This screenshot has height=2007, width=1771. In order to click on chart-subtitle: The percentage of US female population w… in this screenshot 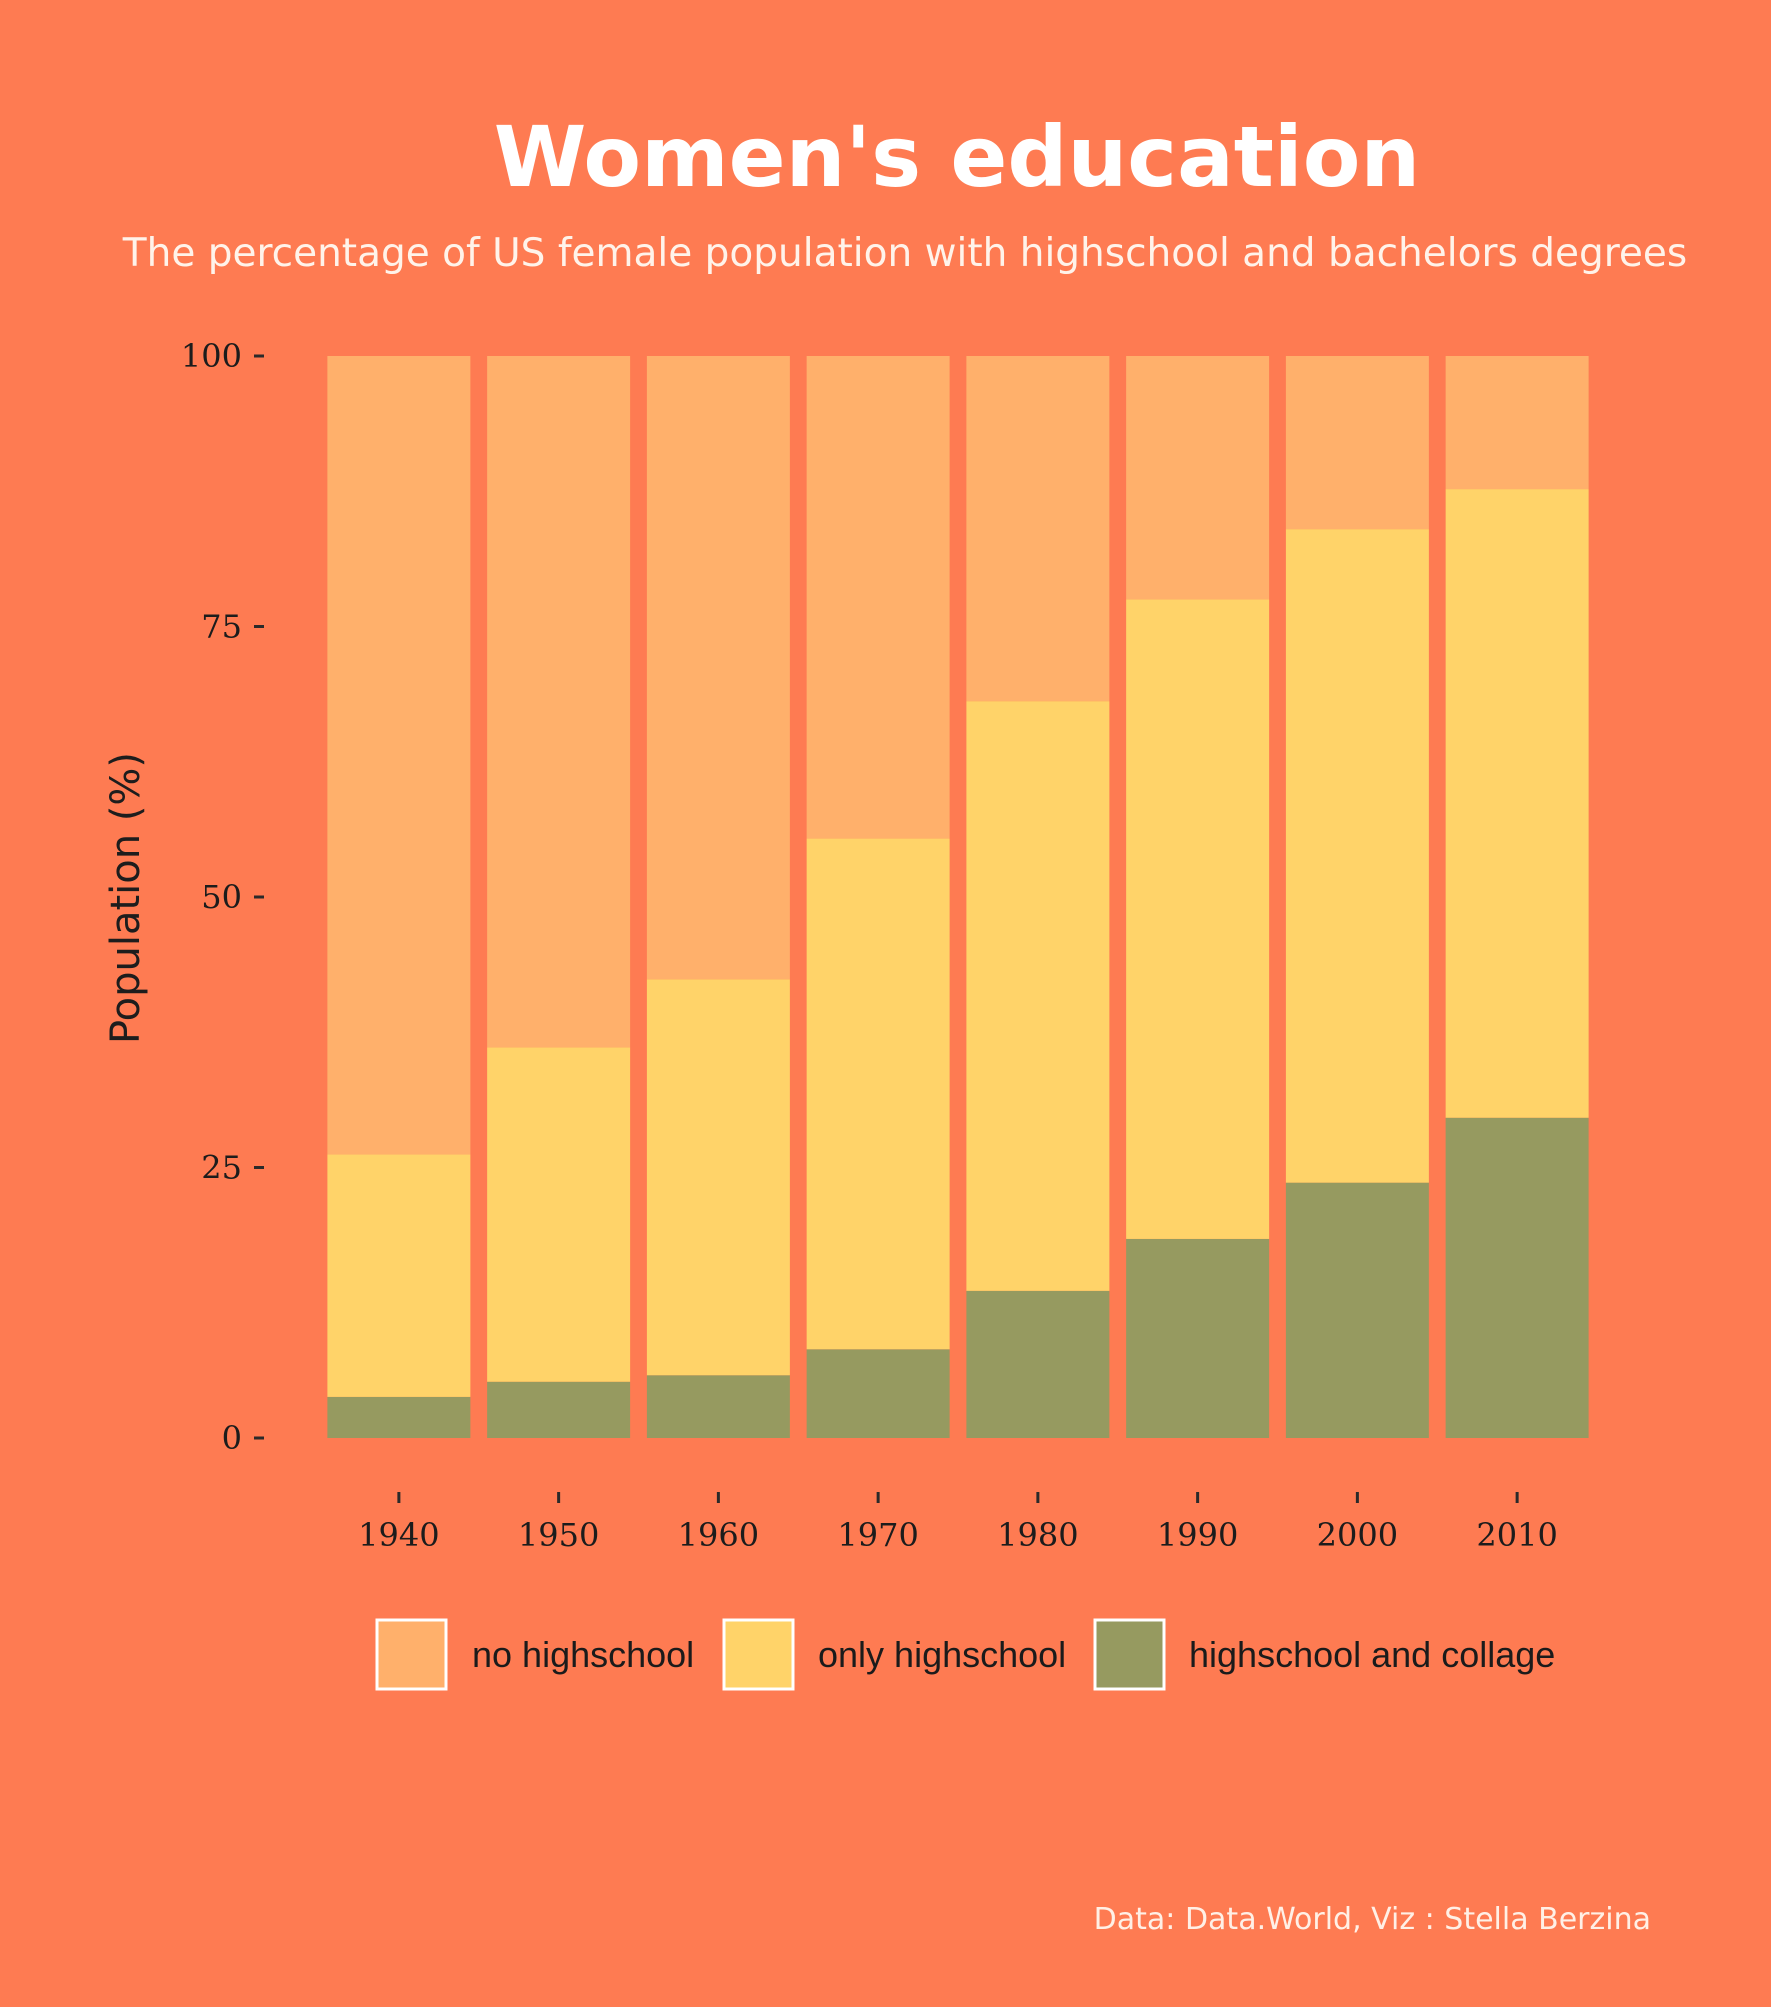, I will do `click(904, 253)`.